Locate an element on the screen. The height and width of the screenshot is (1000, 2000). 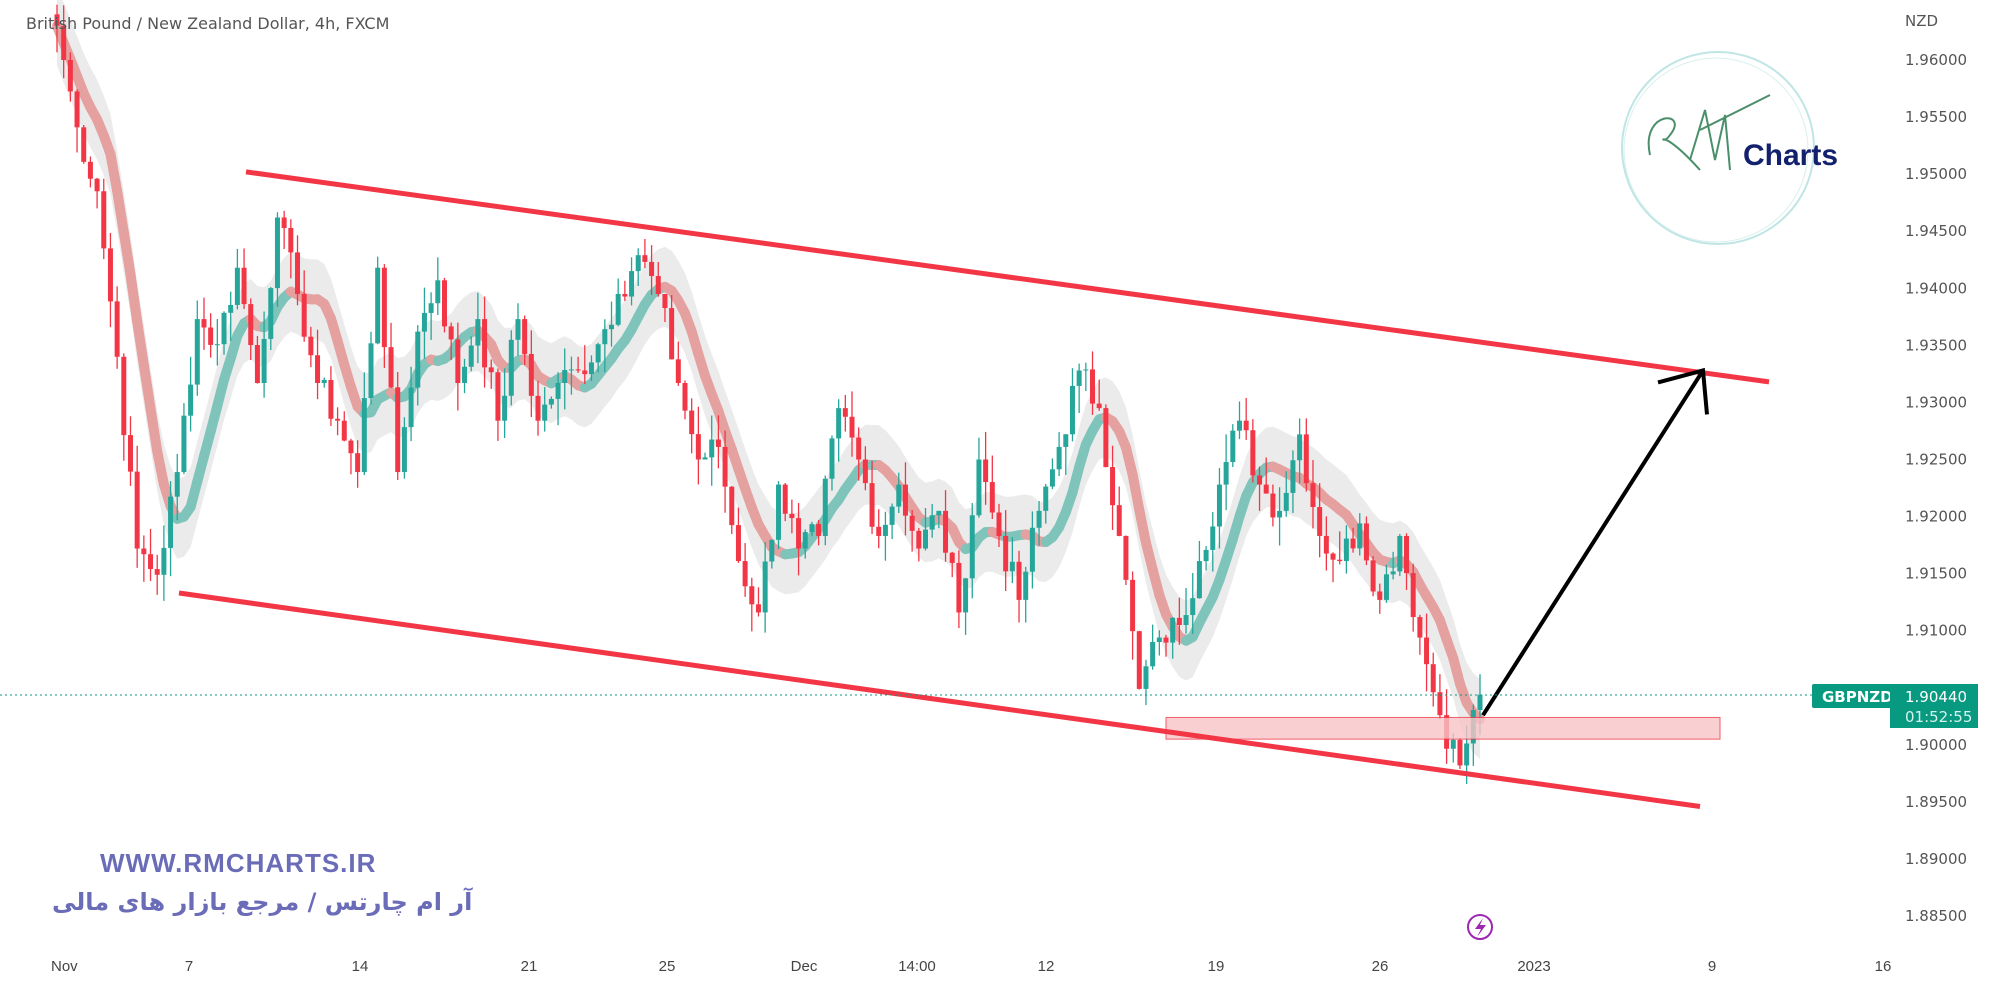
support-zone is located at coordinates (1443, 728).